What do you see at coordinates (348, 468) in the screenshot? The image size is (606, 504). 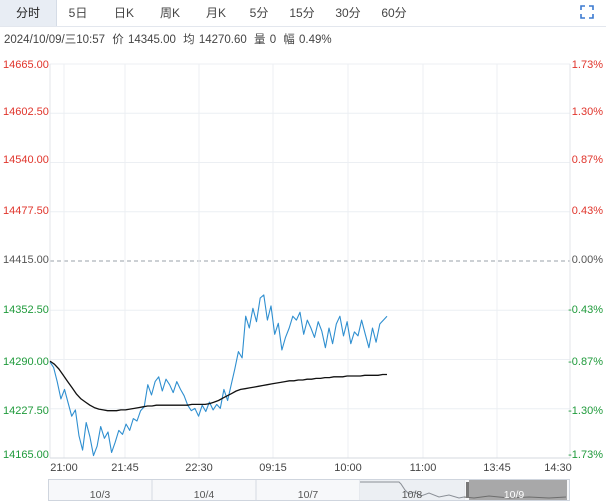 I see `x-tick-label: 10:00` at bounding box center [348, 468].